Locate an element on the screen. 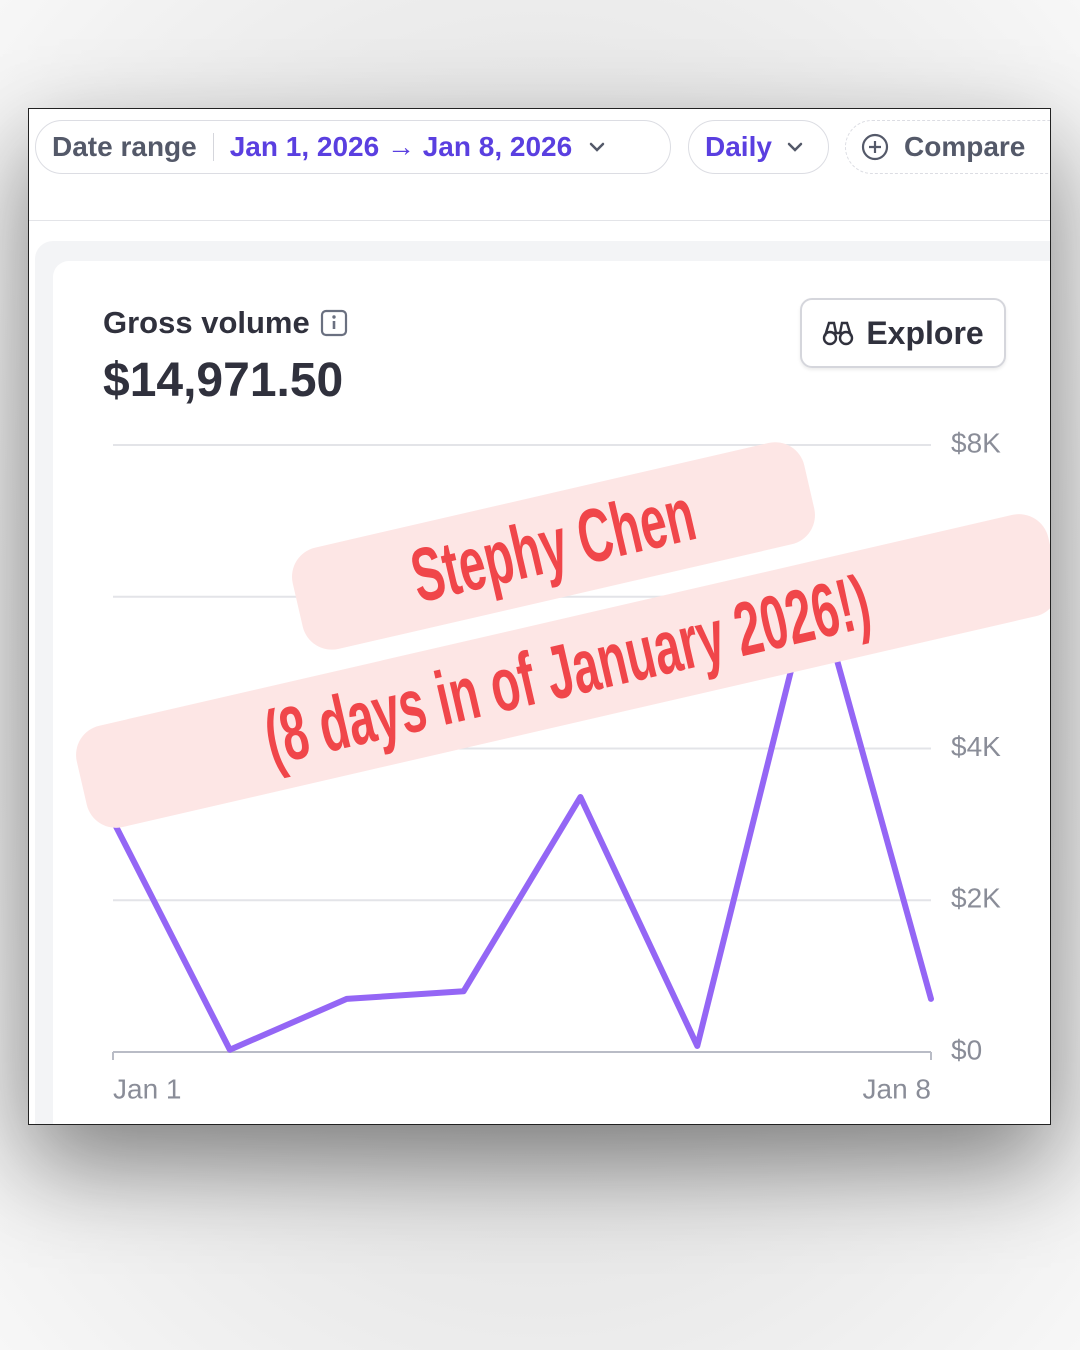 This screenshot has width=1080, height=1350. metric-title: Gross volume is located at coordinates (206, 322).